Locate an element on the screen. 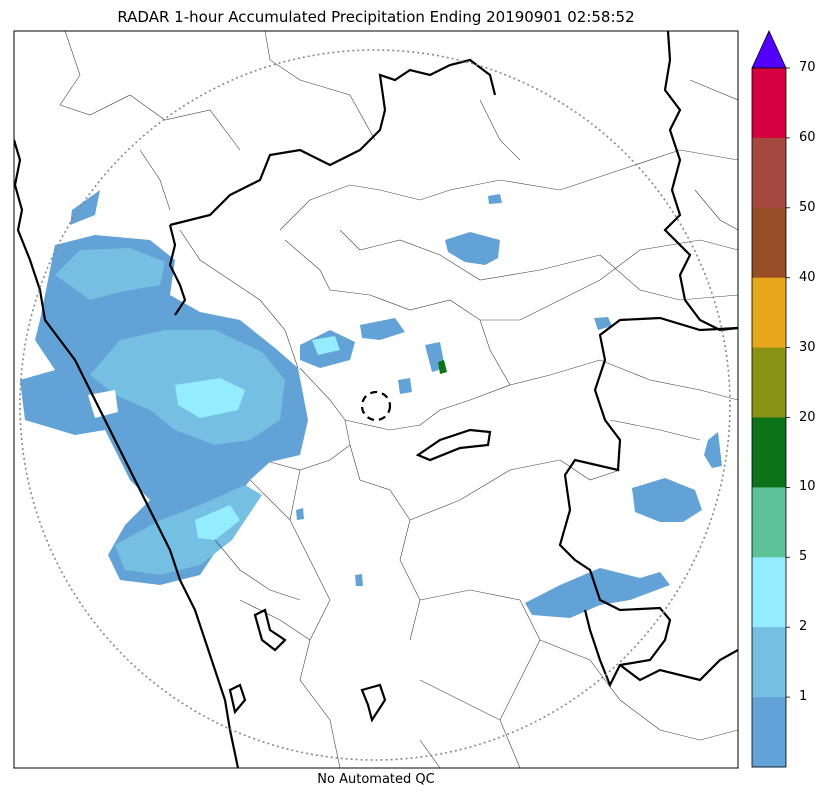 This screenshot has width=825, height=797. colorbar-extend-arrow is located at coordinates (769, 49).